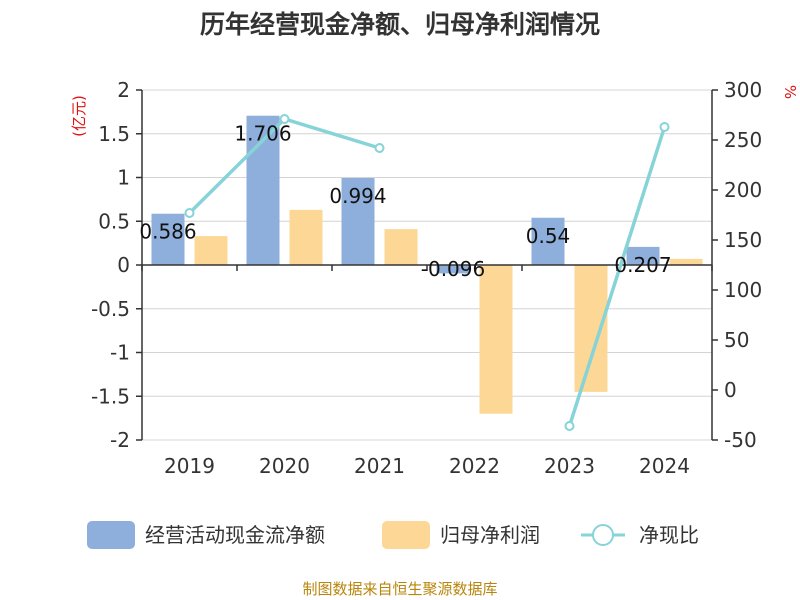  What do you see at coordinates (669, 535) in the screenshot?
I see `legend-label: 净现比` at bounding box center [669, 535].